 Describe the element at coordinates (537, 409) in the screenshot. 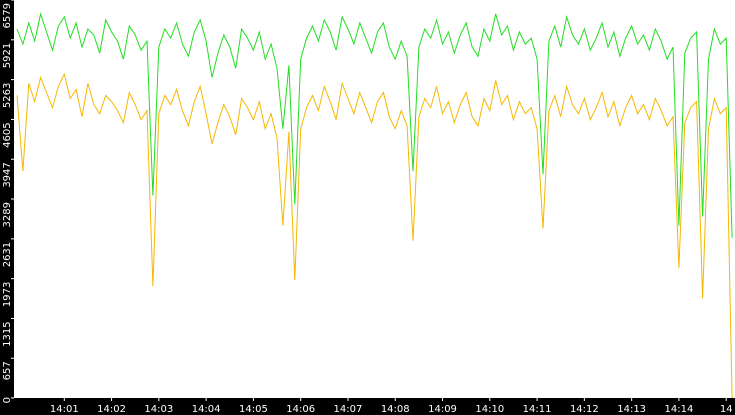

I see `x-tick-label: 14:11` at that location.